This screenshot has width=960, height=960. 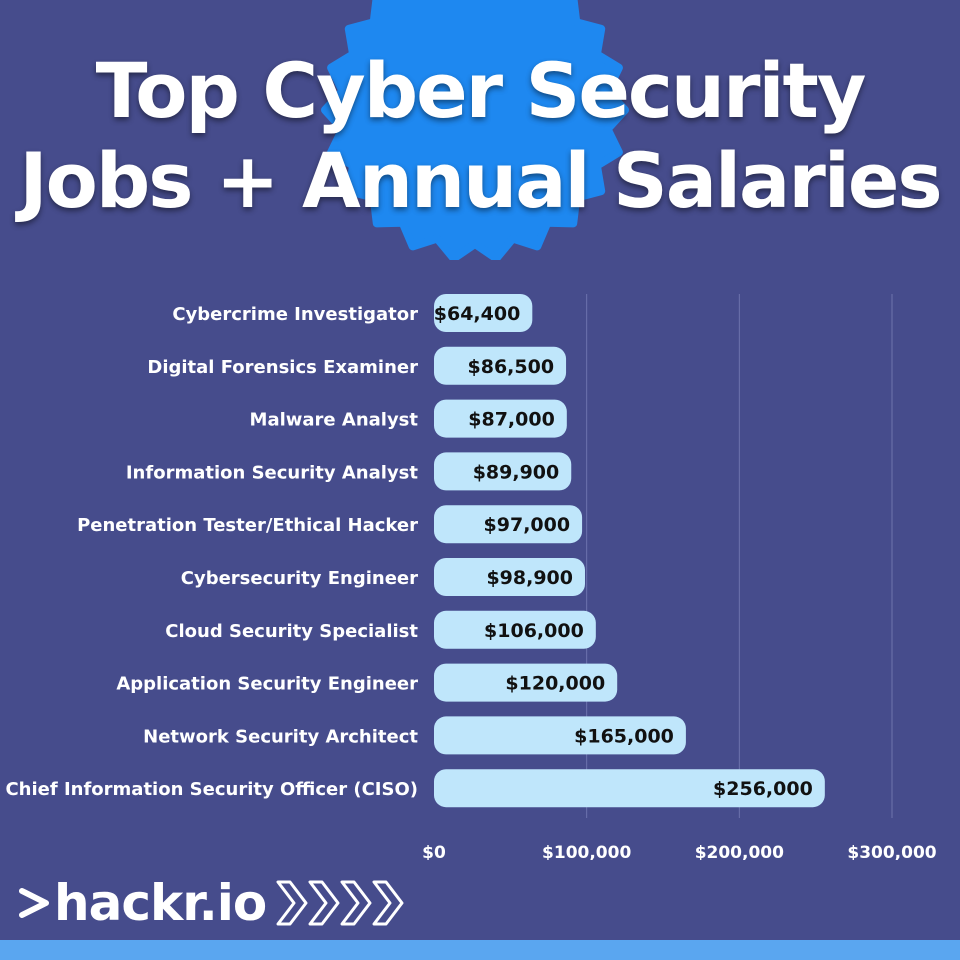 I want to click on title-line-1: Top Cyber Security, so click(x=481, y=90).